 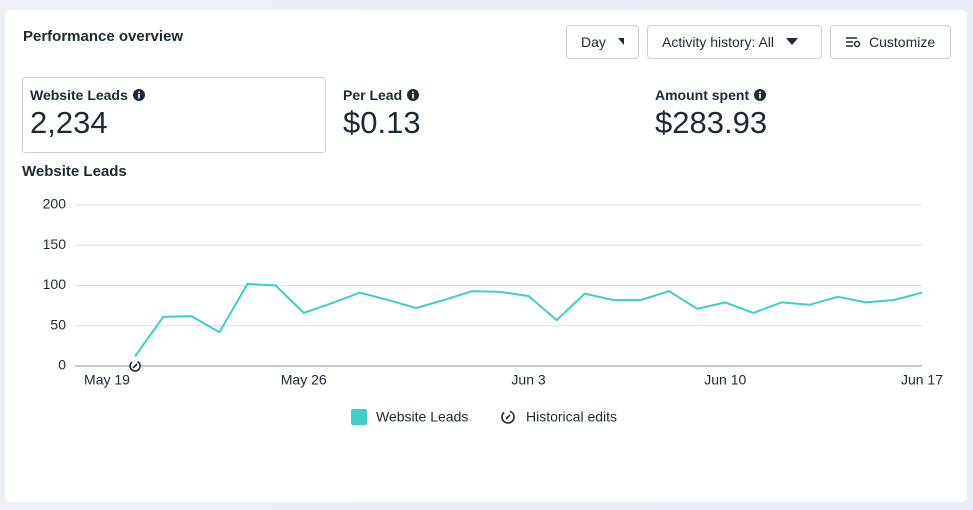 I want to click on activity-text: Activity history: All, so click(x=718, y=42).